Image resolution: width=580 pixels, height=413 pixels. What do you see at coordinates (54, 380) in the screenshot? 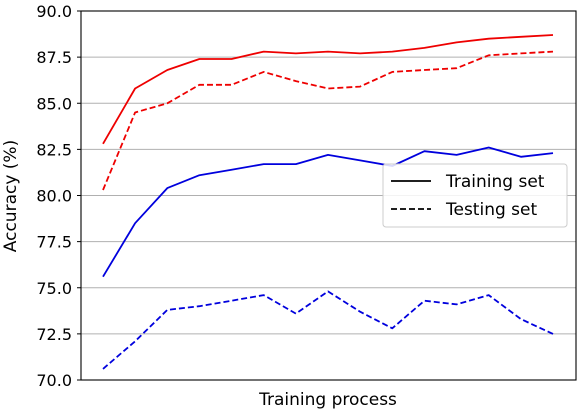
I see `y-tick-label: 70.0` at bounding box center [54, 380].